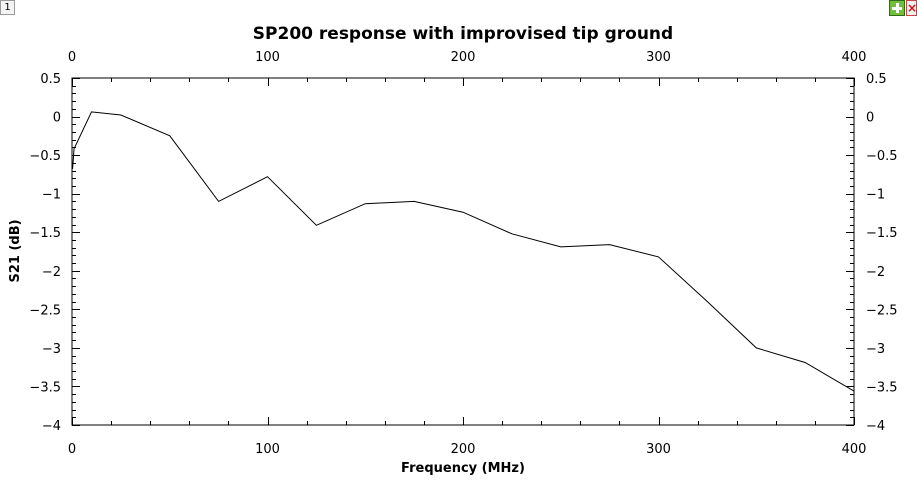  Describe the element at coordinates (51, 349) in the screenshot. I see `y-tick-label-left: −3` at that location.